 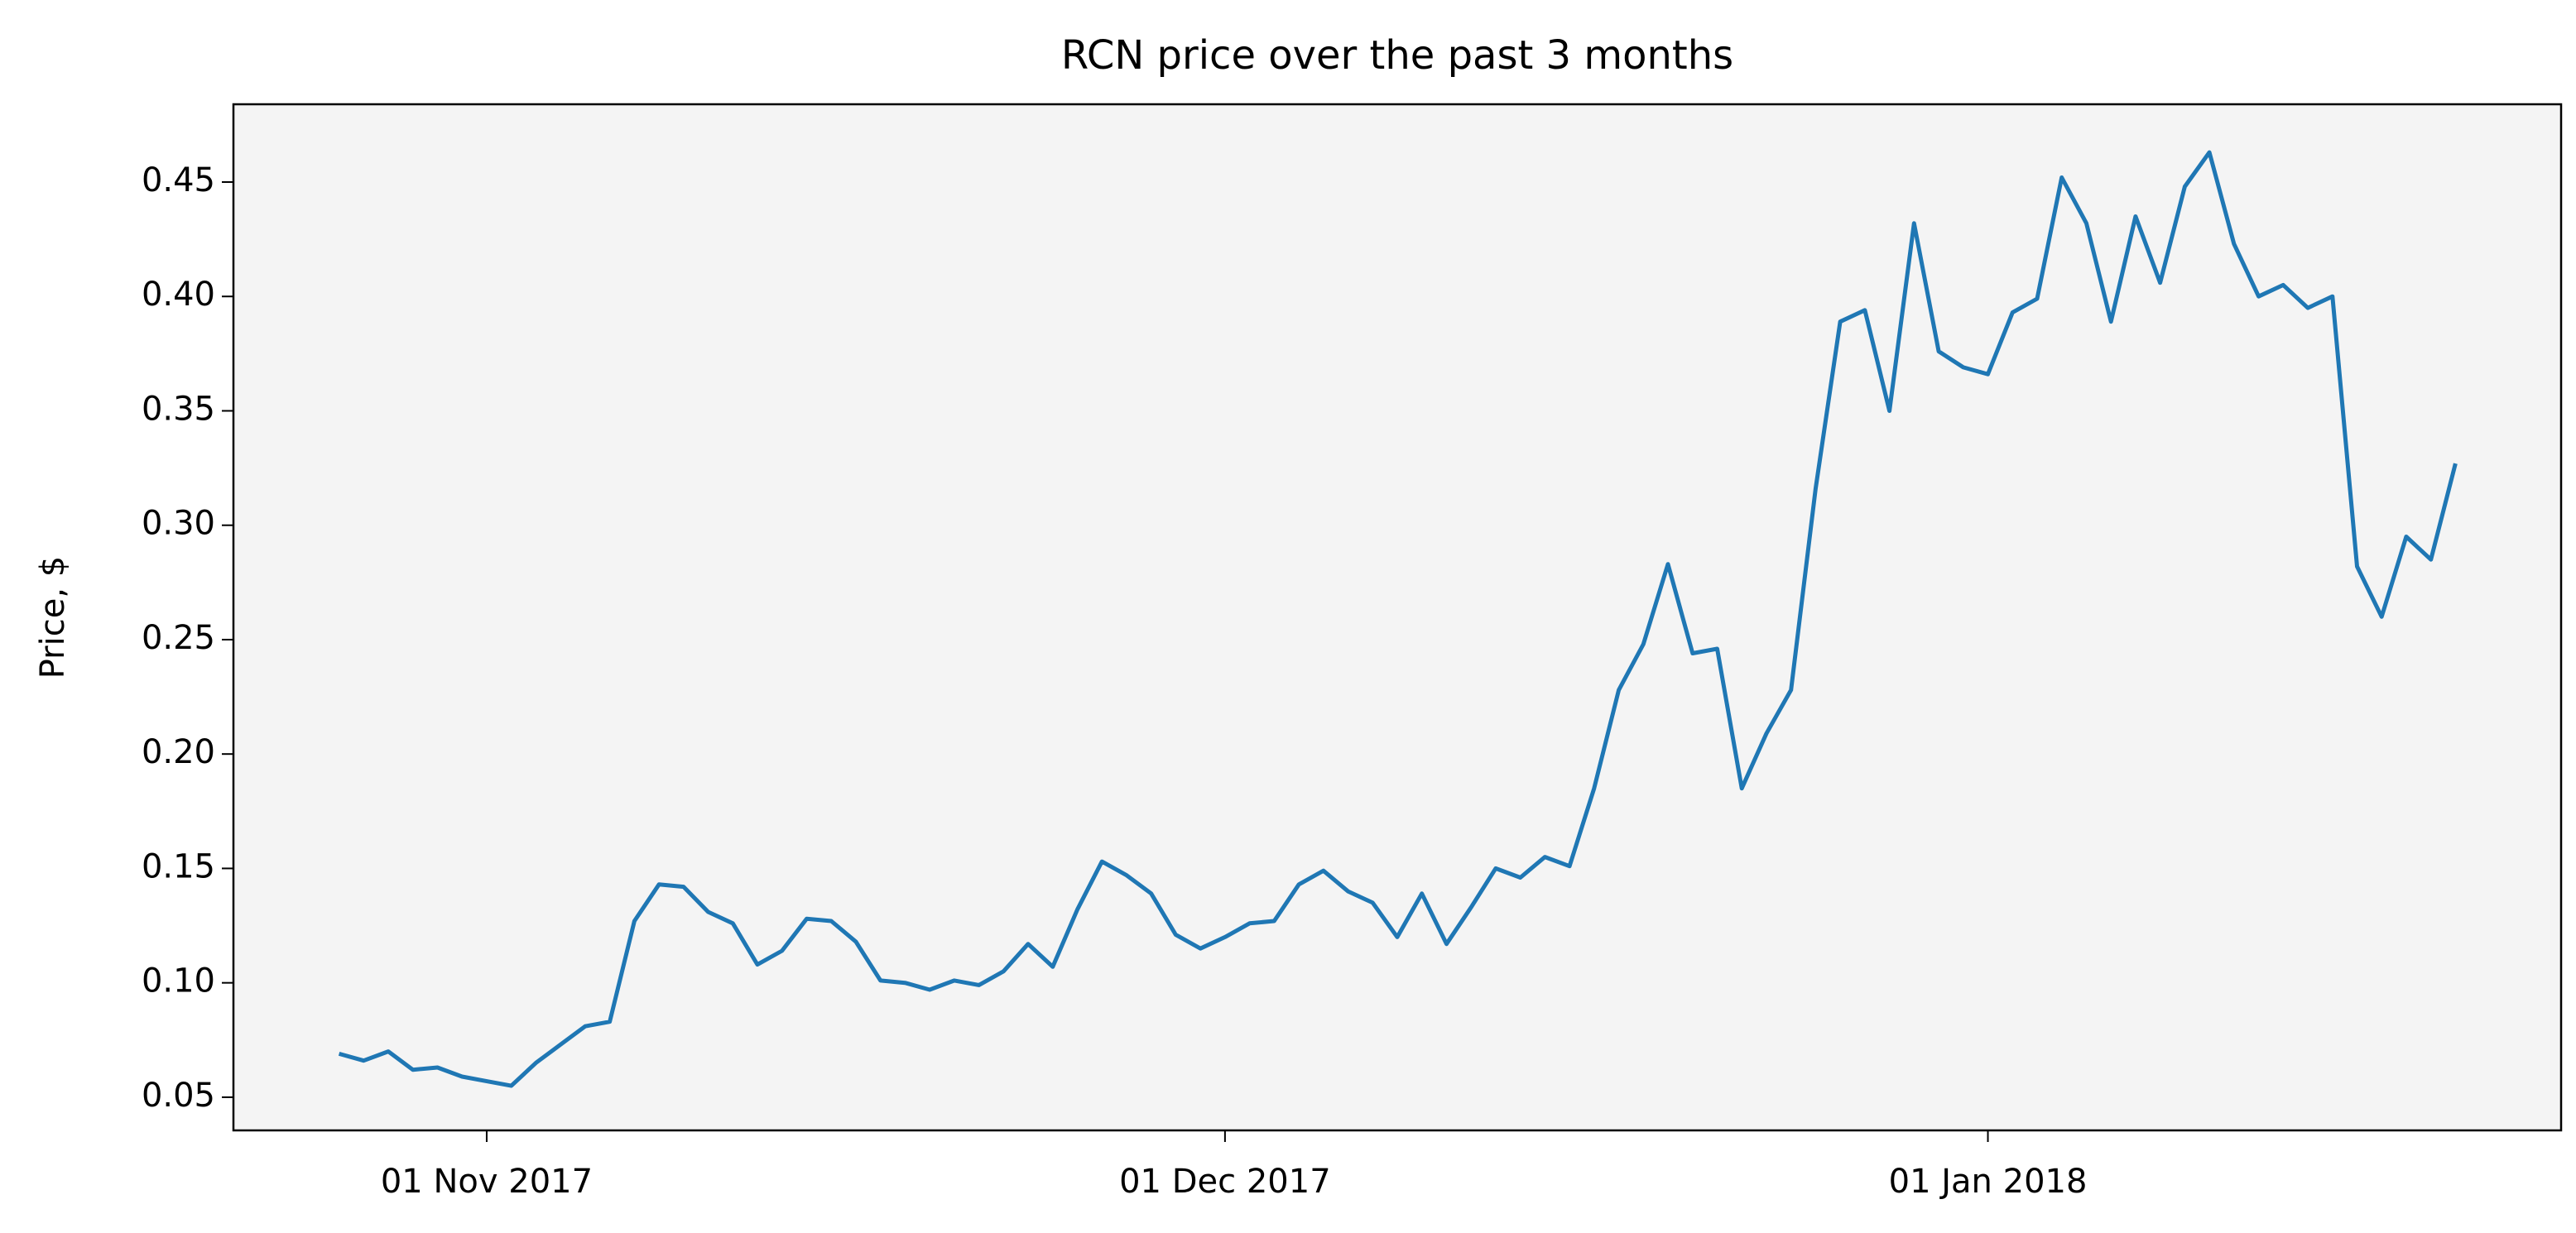 I want to click on x-tick-label: 01 Nov 2017, so click(x=487, y=1182).